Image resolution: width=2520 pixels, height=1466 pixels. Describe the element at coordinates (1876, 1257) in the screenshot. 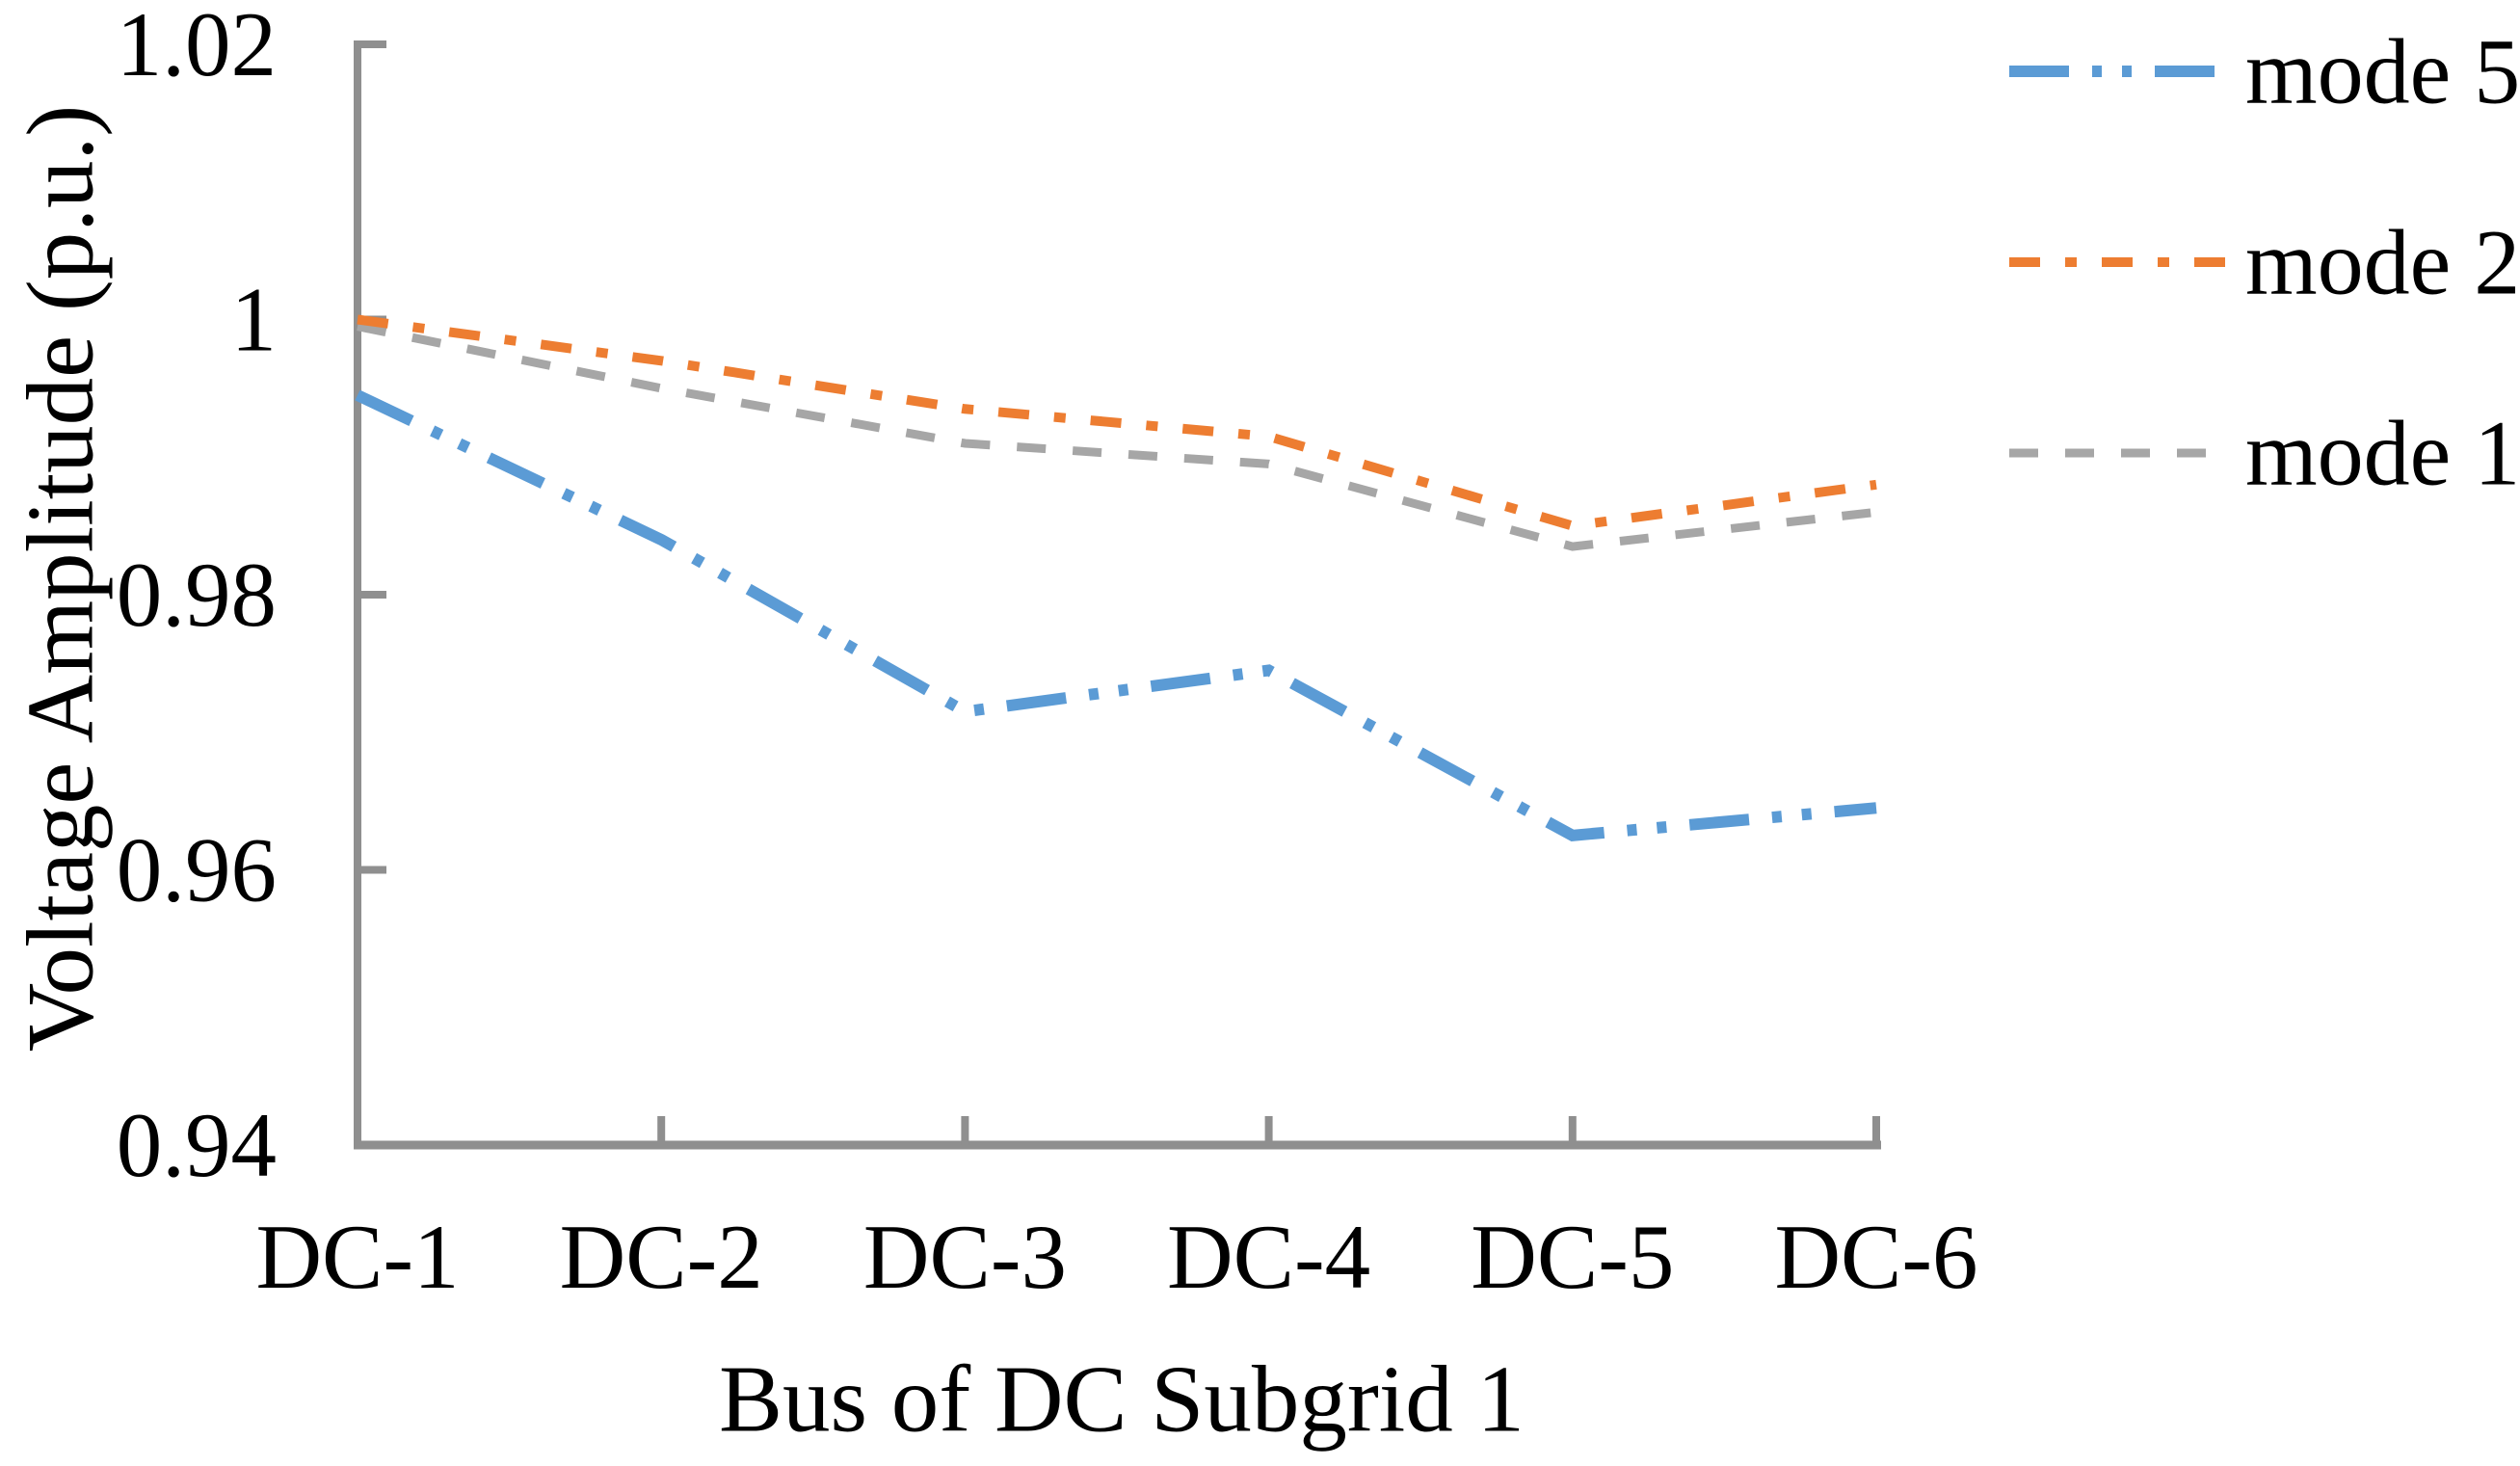

I see `x-category-label: DC-6` at that location.